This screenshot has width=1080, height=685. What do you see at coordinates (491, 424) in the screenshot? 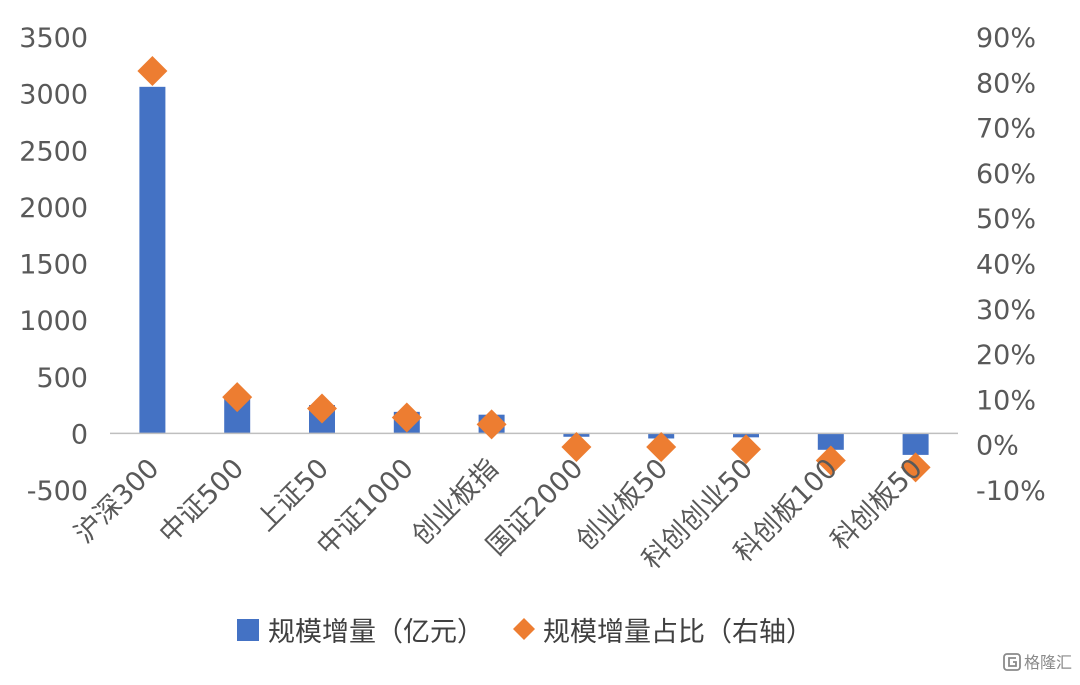
I see `marker-创业板指` at bounding box center [491, 424].